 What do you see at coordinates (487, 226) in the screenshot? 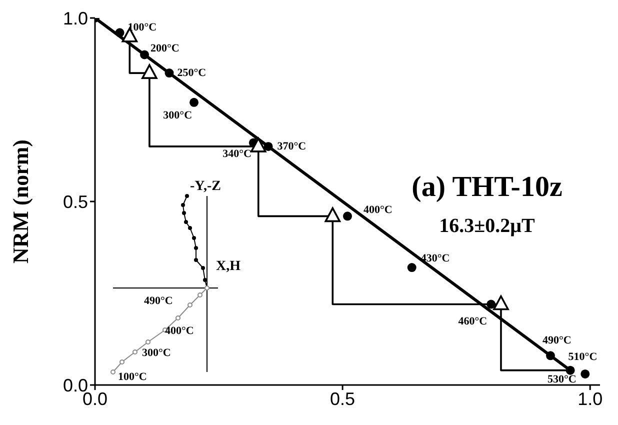
I see `text: 16.3±0.2μT` at bounding box center [487, 226].